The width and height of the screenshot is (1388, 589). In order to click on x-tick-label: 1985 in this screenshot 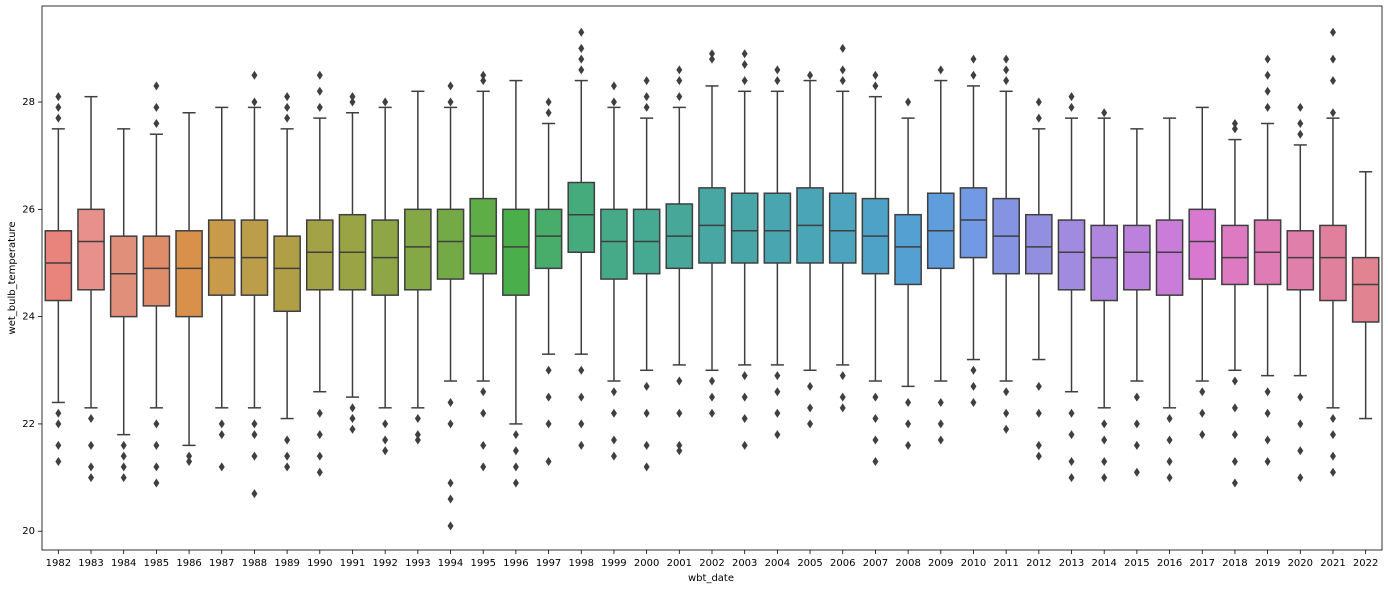, I will do `click(156, 563)`.